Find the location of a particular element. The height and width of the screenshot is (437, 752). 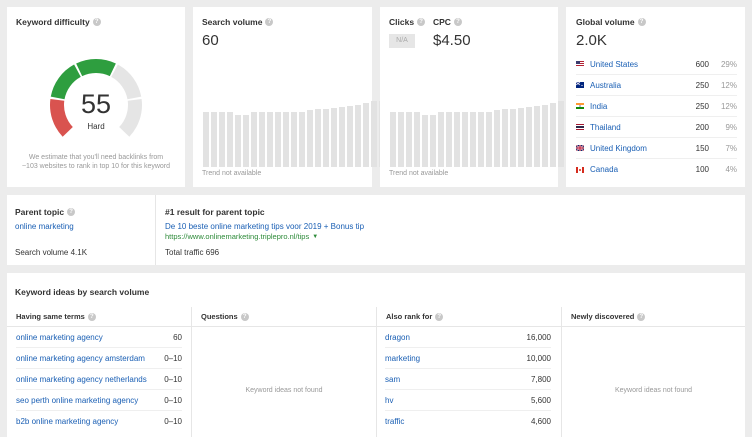

keyword-link: sam is located at coordinates (393, 379).